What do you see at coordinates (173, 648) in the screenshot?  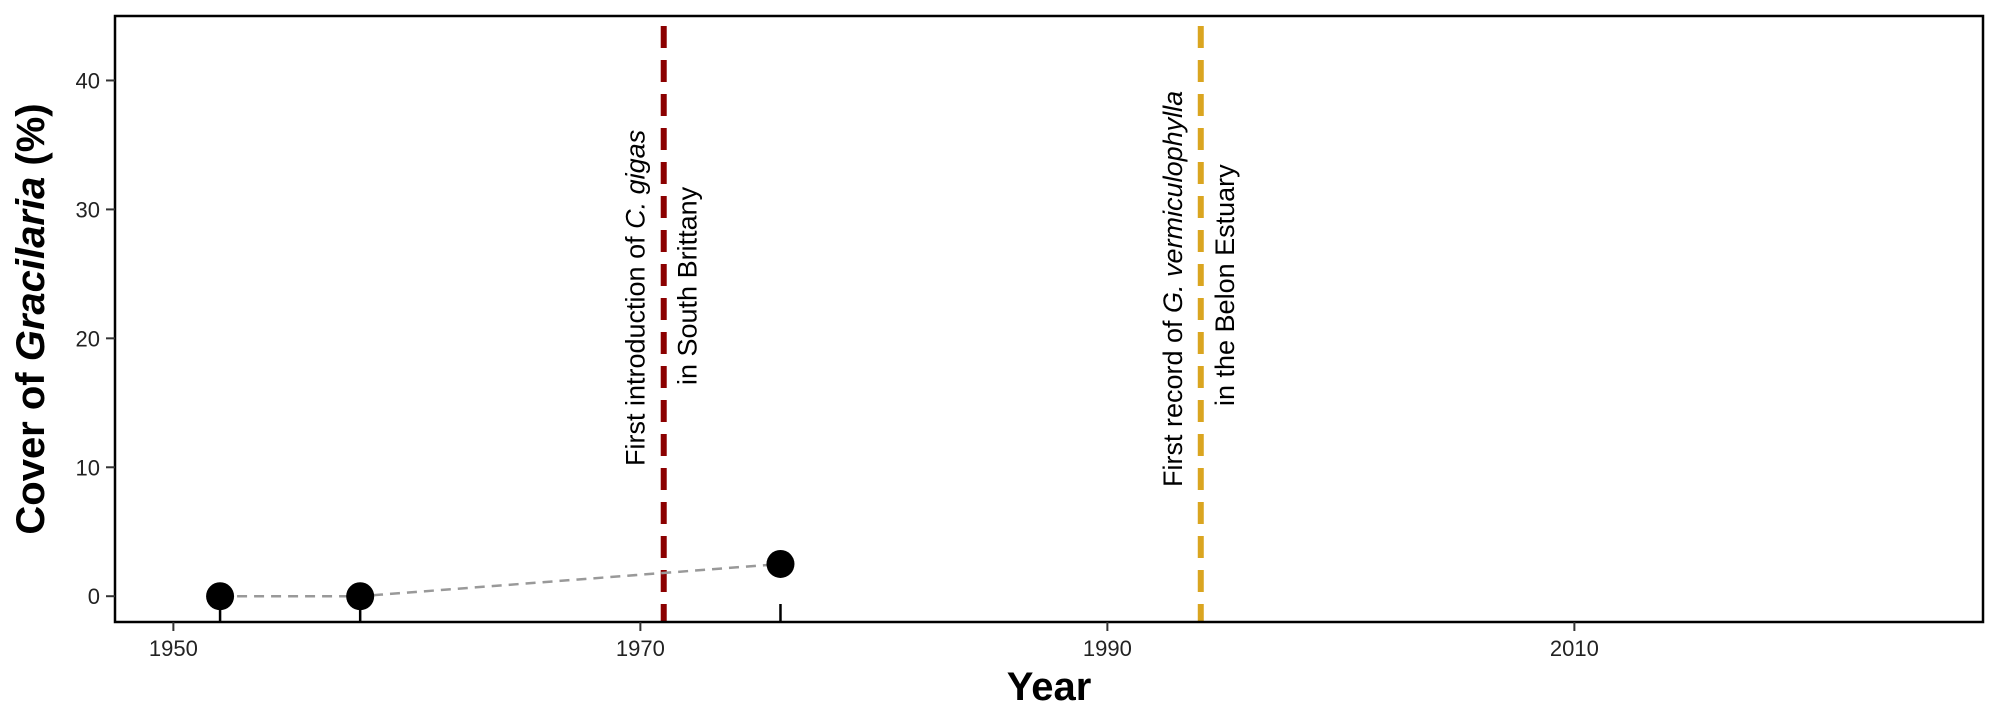 I see `x-tick-label-1950: 1950` at bounding box center [173, 648].